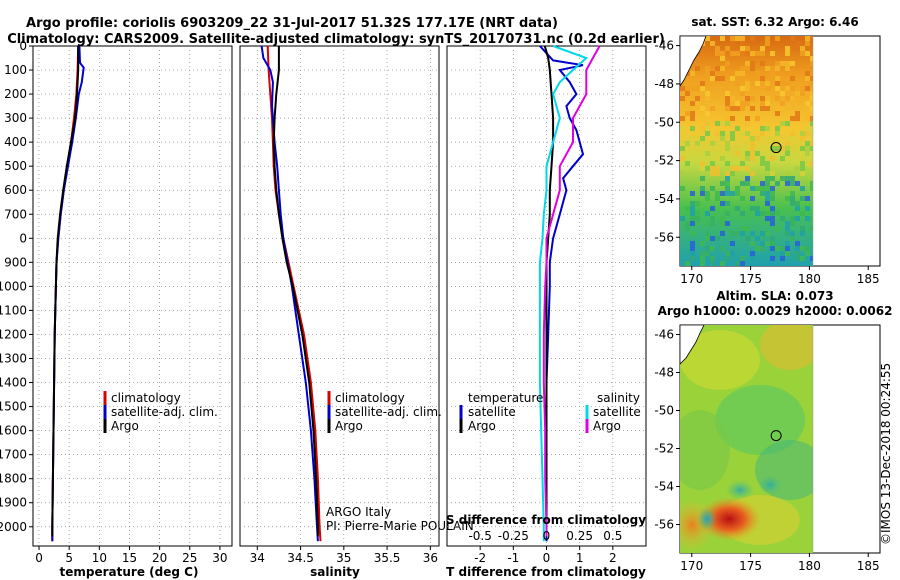 This screenshot has width=900, height=580. What do you see at coordinates (750, 279) in the screenshot?
I see `map-x-tick-label: 175` at bounding box center [750, 279].